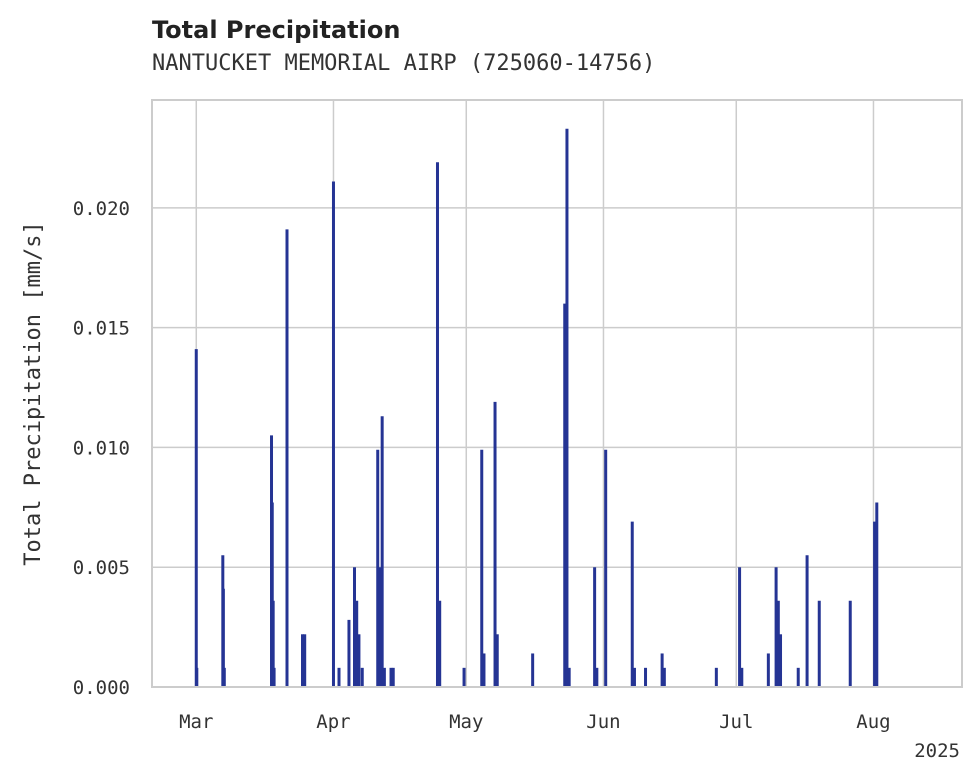 The height and width of the screenshot is (783, 980). I want to click on x-tick-label: Aug, so click(873, 722).